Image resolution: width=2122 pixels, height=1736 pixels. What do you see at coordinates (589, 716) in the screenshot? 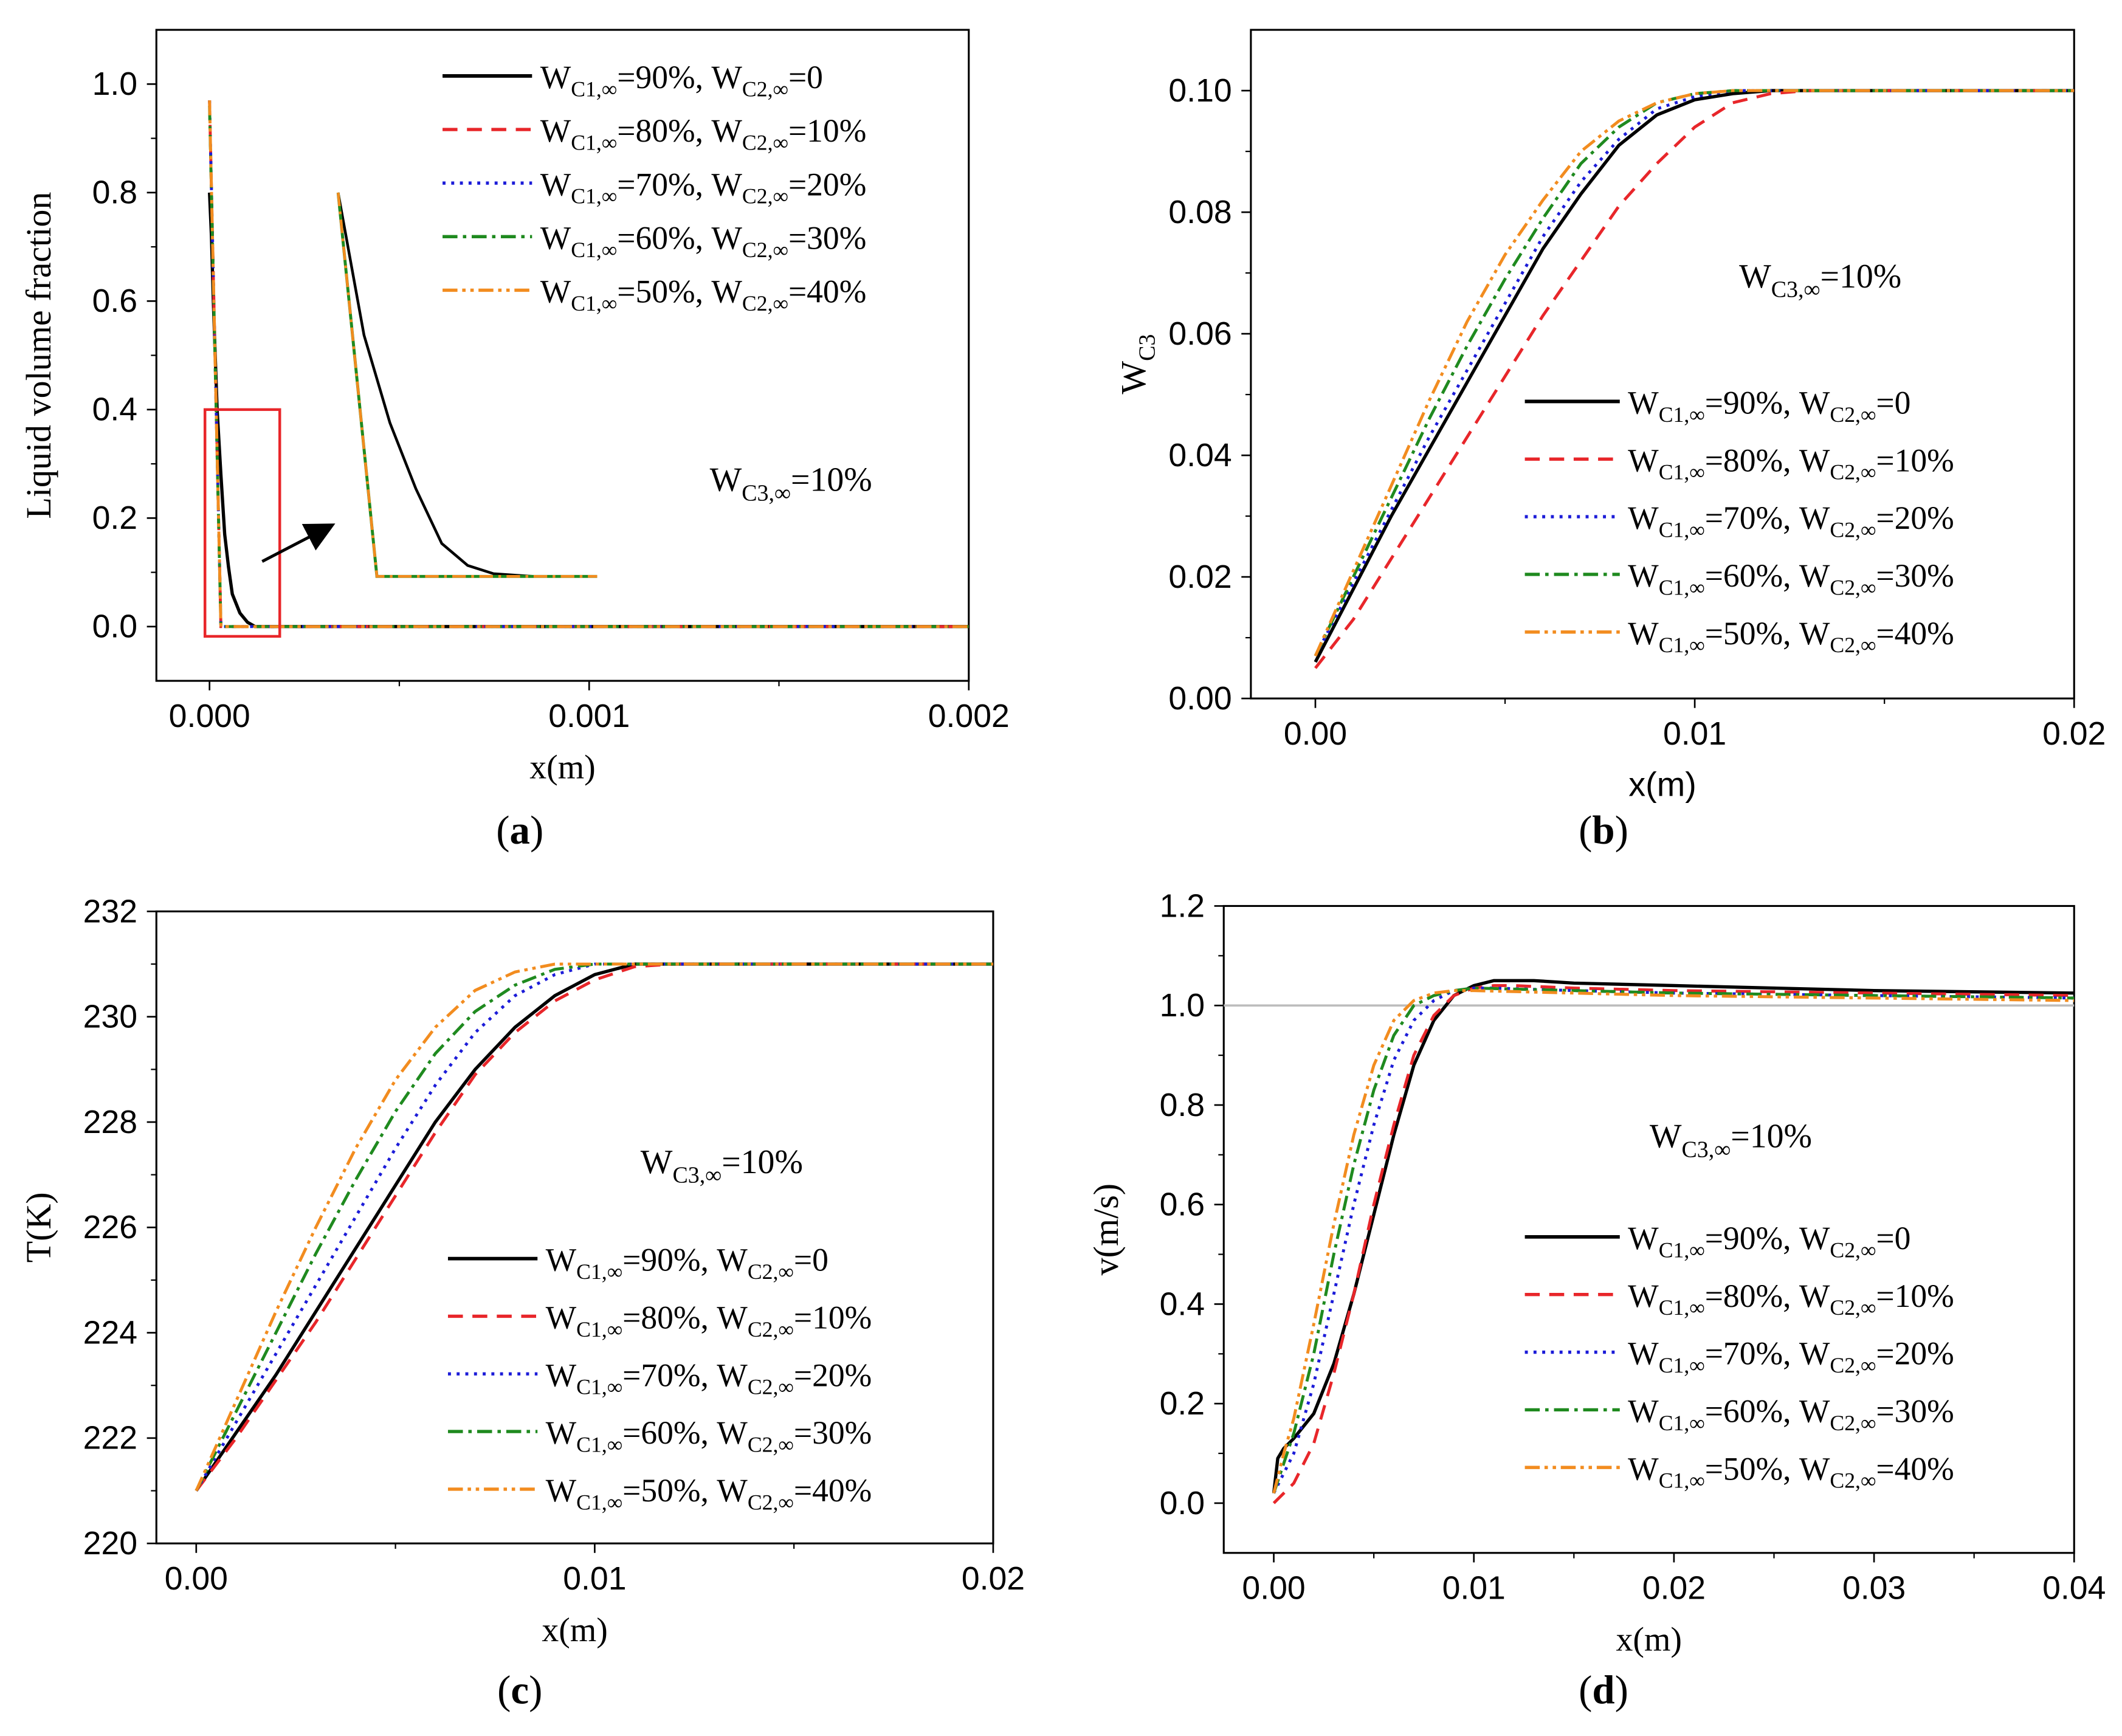
I see `x-tick-label: 0.001` at bounding box center [589, 716].